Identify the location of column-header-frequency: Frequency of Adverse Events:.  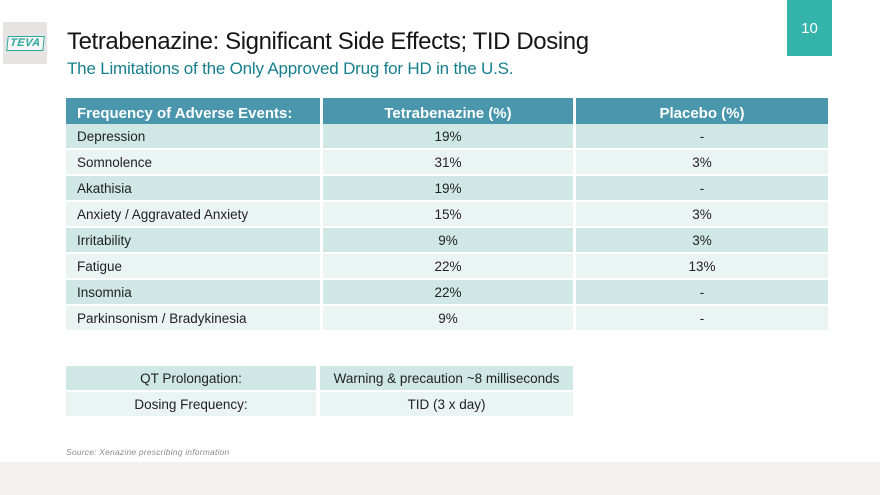
(193, 113).